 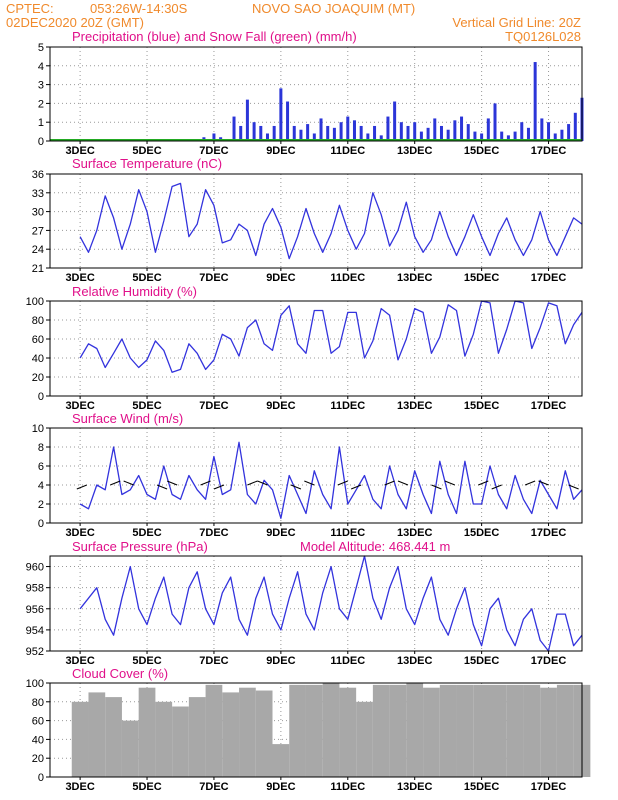 What do you see at coordinates (549, 151) in the screenshot?
I see `x-tick-label: 17DEC` at bounding box center [549, 151].